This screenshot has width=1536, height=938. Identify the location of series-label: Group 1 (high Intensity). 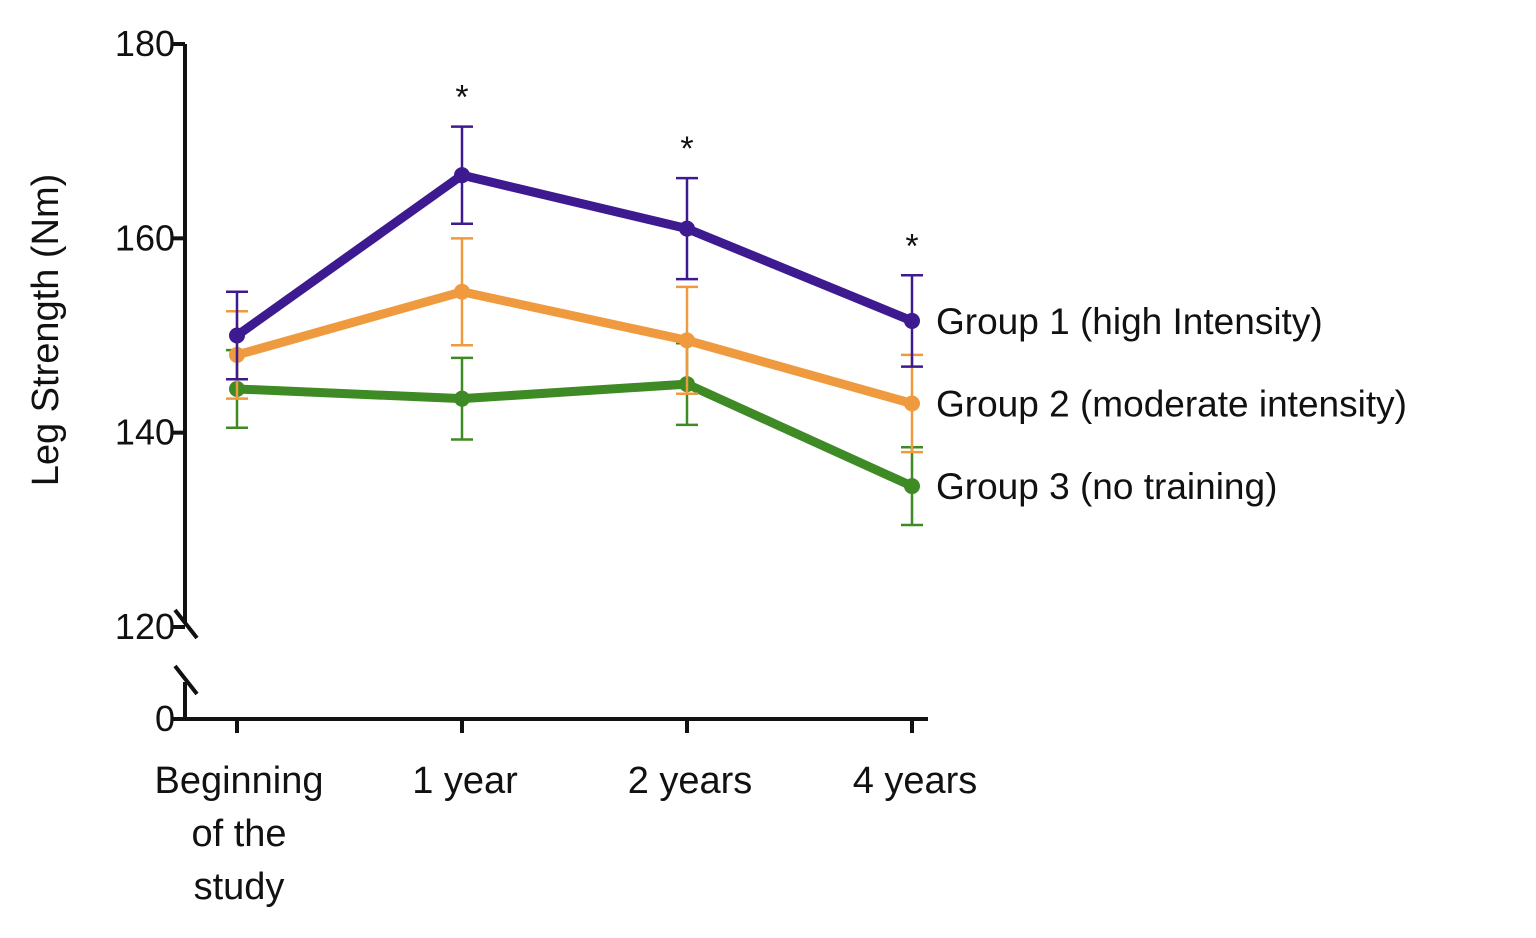
(1129, 321).